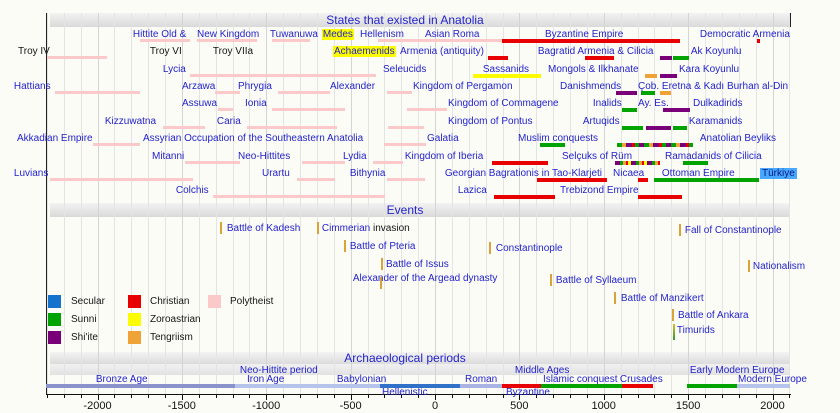 The image size is (840, 413). I want to click on state-label-georgian-bagrationis-in-tao-klarjeti: Georgian Bagrationis in Tao-Klarjeti, so click(523, 173).